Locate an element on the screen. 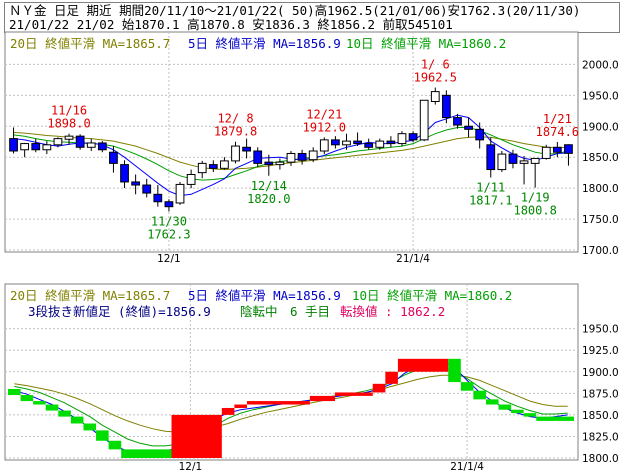 The width and height of the screenshot is (624, 473). bottom-x-tick-label: 21/1/4 is located at coordinates (467, 467).